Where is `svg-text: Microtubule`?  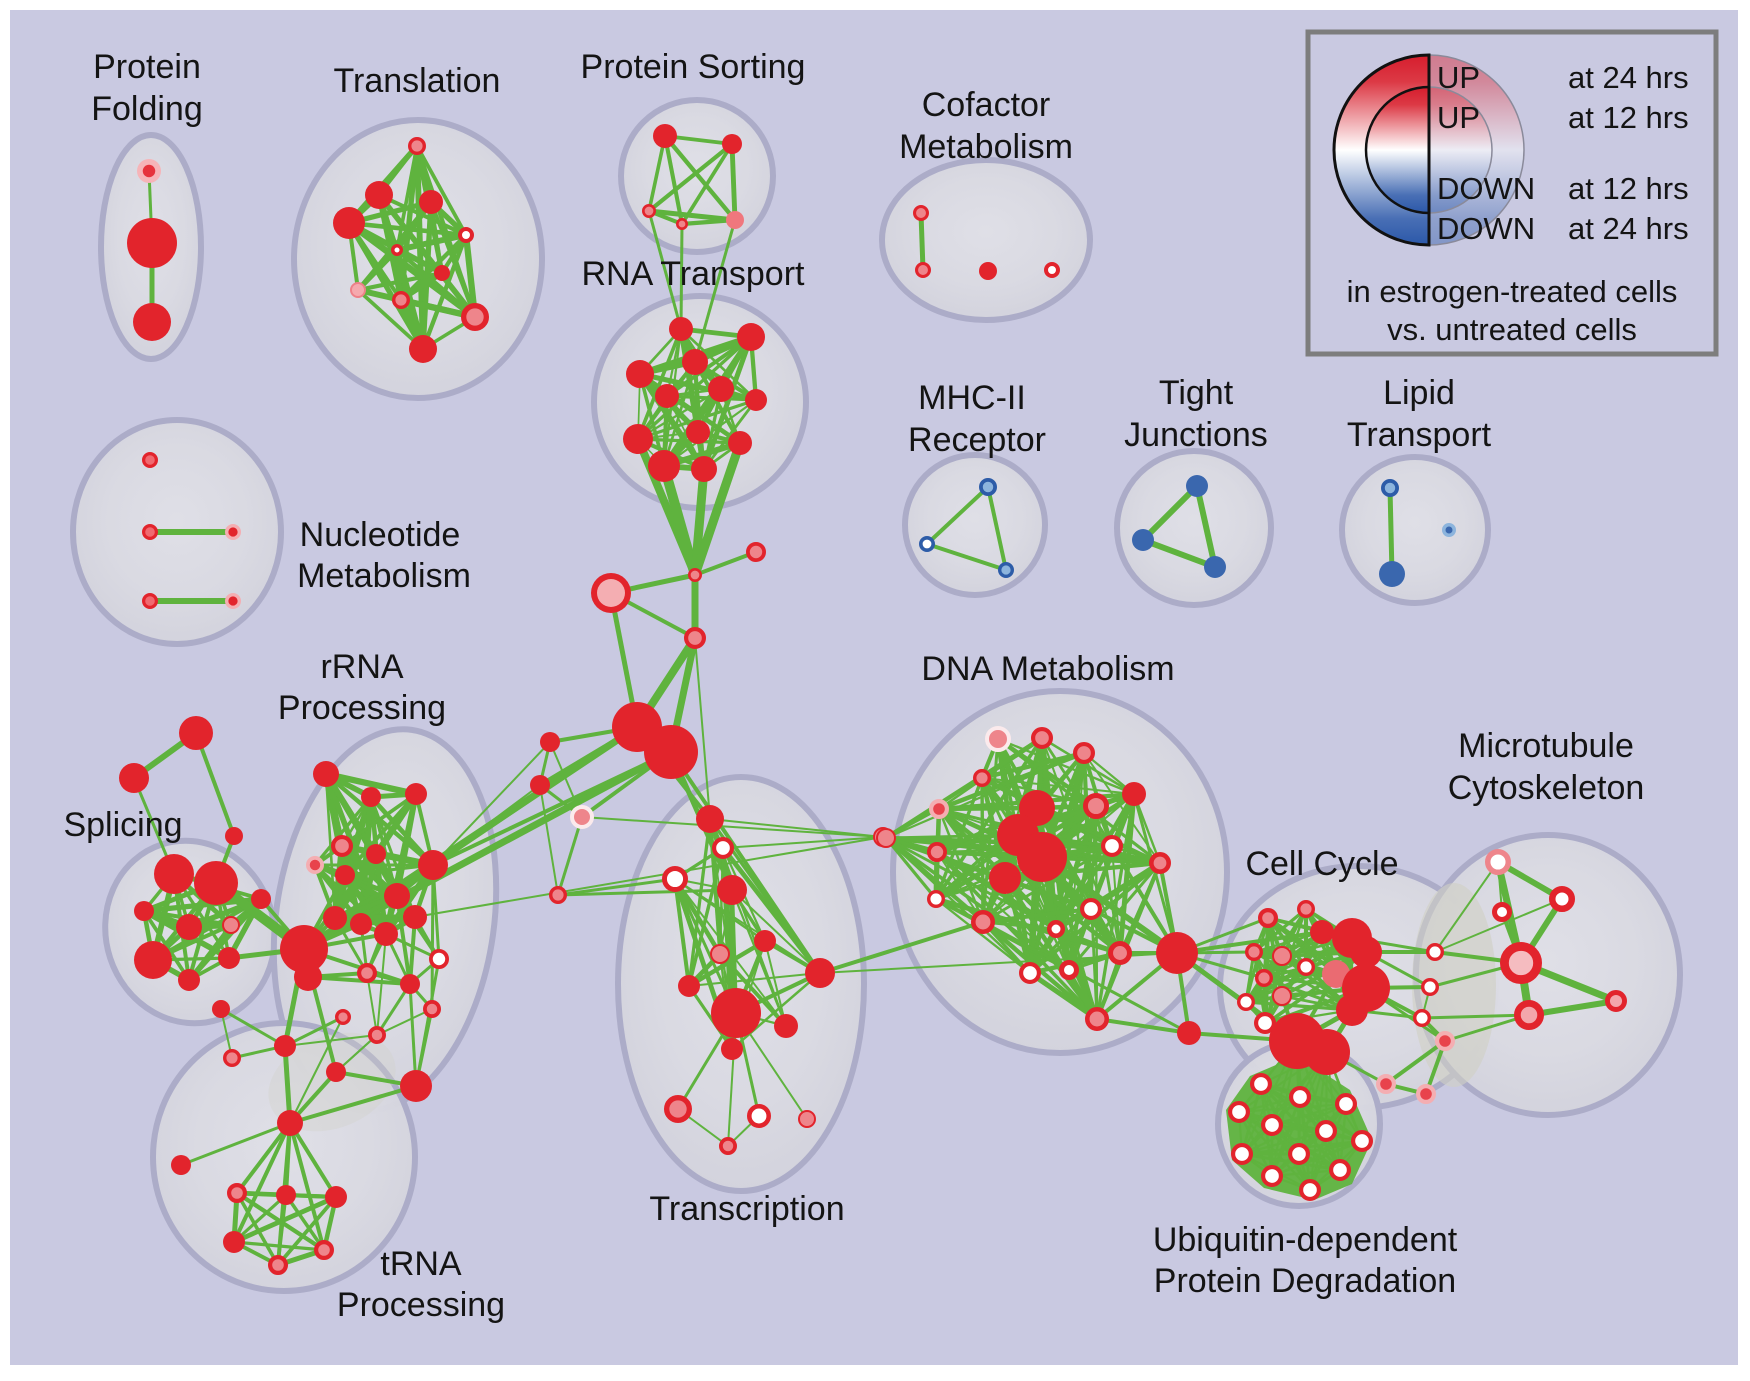
svg-text: Microtubule is located at coordinates (1546, 746).